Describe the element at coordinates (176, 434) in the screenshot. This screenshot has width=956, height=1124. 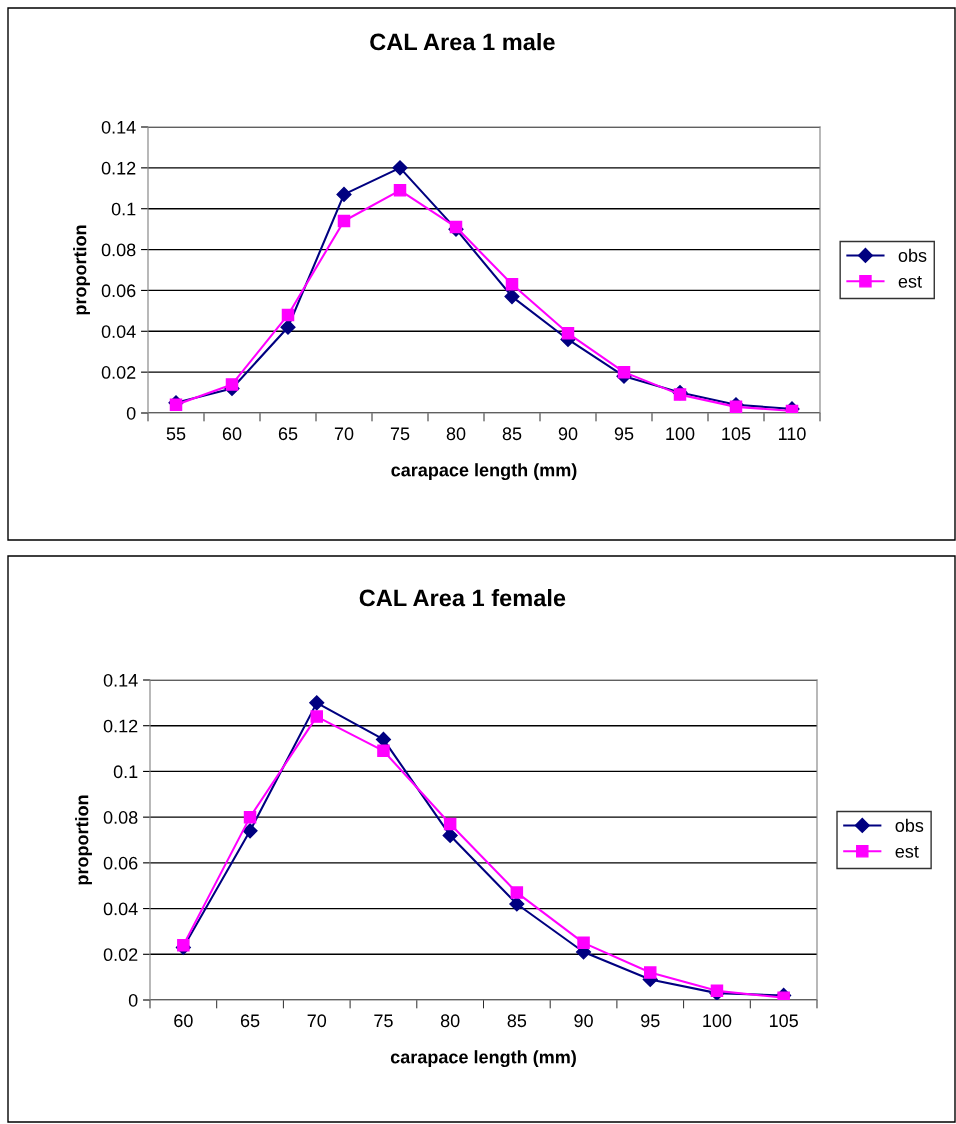
I see `x-tick-label: 55` at that location.